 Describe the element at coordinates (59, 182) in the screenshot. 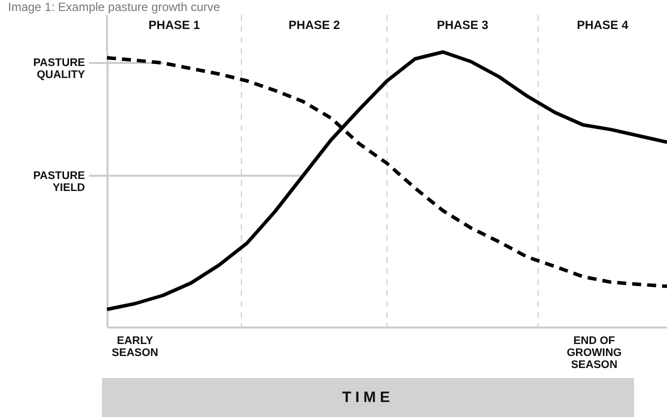

I see `text: PASTURE YIELD` at that location.